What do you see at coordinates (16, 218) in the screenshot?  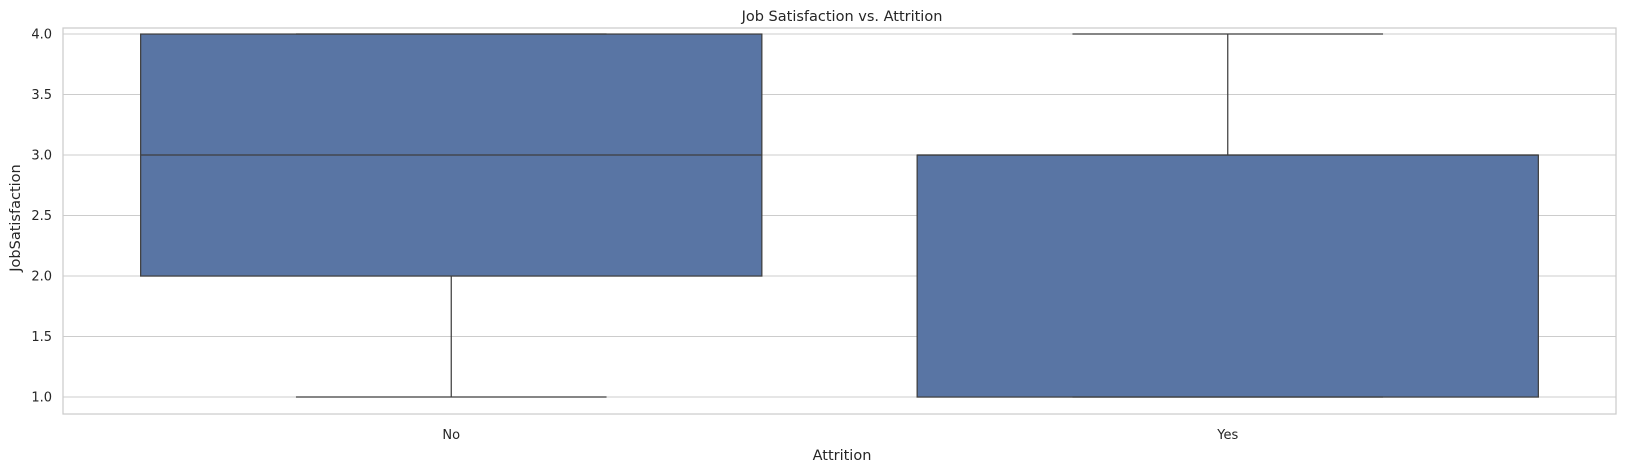 I see `y-axis-label: JobSatisfaction` at bounding box center [16, 218].